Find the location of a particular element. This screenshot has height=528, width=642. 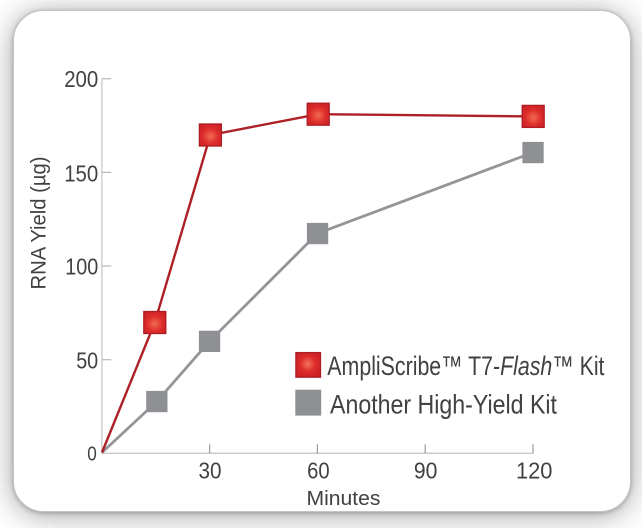

svg-text: 50 is located at coordinates (87, 360).